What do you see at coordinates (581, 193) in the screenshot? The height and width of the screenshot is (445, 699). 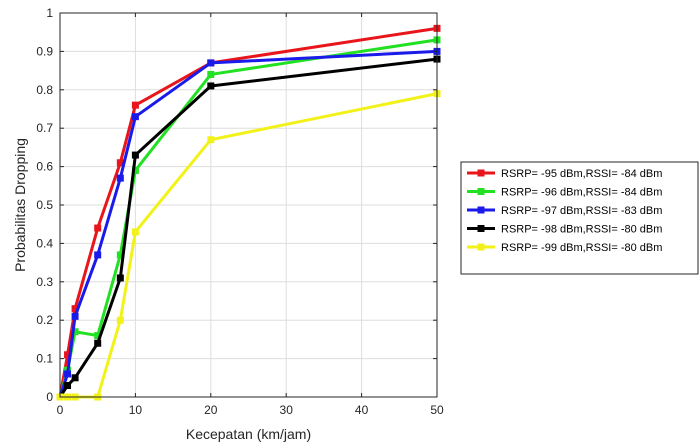 I see `legend-label: RSRP= -96 dBm,RSSI= -84 dBm` at bounding box center [581, 193].